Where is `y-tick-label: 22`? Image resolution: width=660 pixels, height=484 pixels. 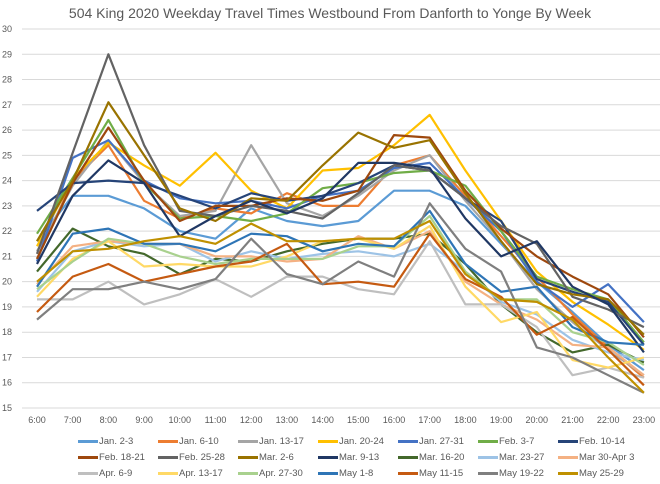 y-tick-label: 22 is located at coordinates (7, 231).